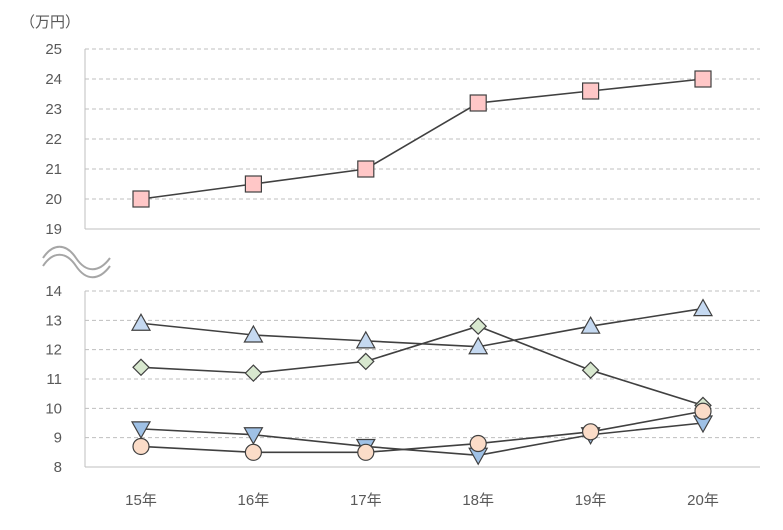 The width and height of the screenshot is (783, 530). Describe the element at coordinates (141, 500) in the screenshot. I see `x-tick-label: 15年` at that location.